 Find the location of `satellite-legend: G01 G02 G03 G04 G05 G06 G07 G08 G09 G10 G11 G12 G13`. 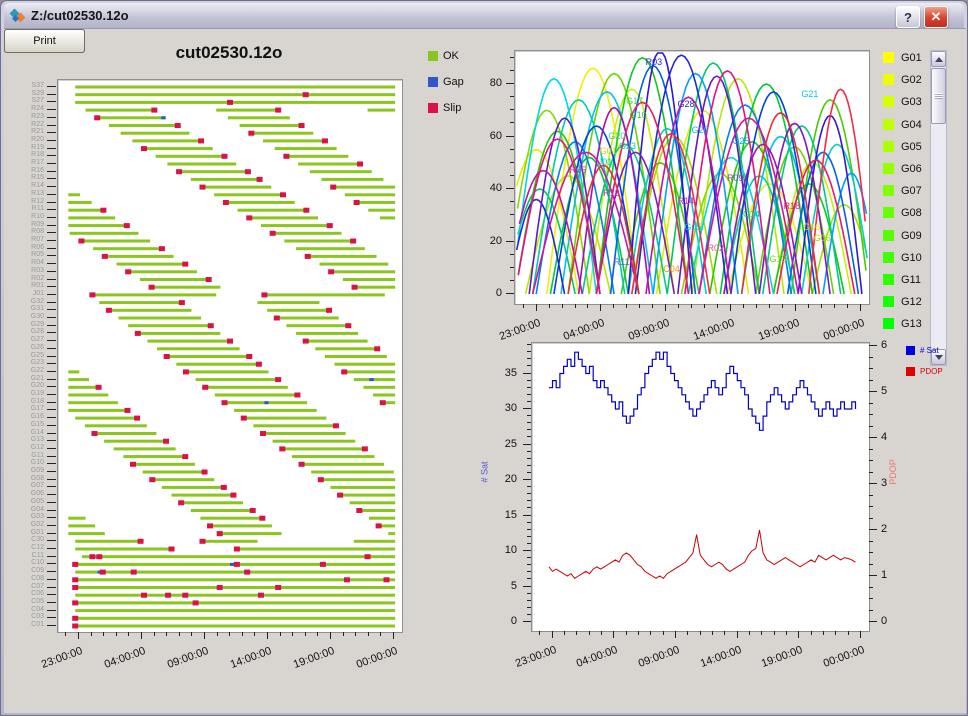

satellite-legend: G01 G02 G03 G04 G05 G06 G07 G08 G09 G10 G11 G12 G13 is located at coordinates (905, 208).